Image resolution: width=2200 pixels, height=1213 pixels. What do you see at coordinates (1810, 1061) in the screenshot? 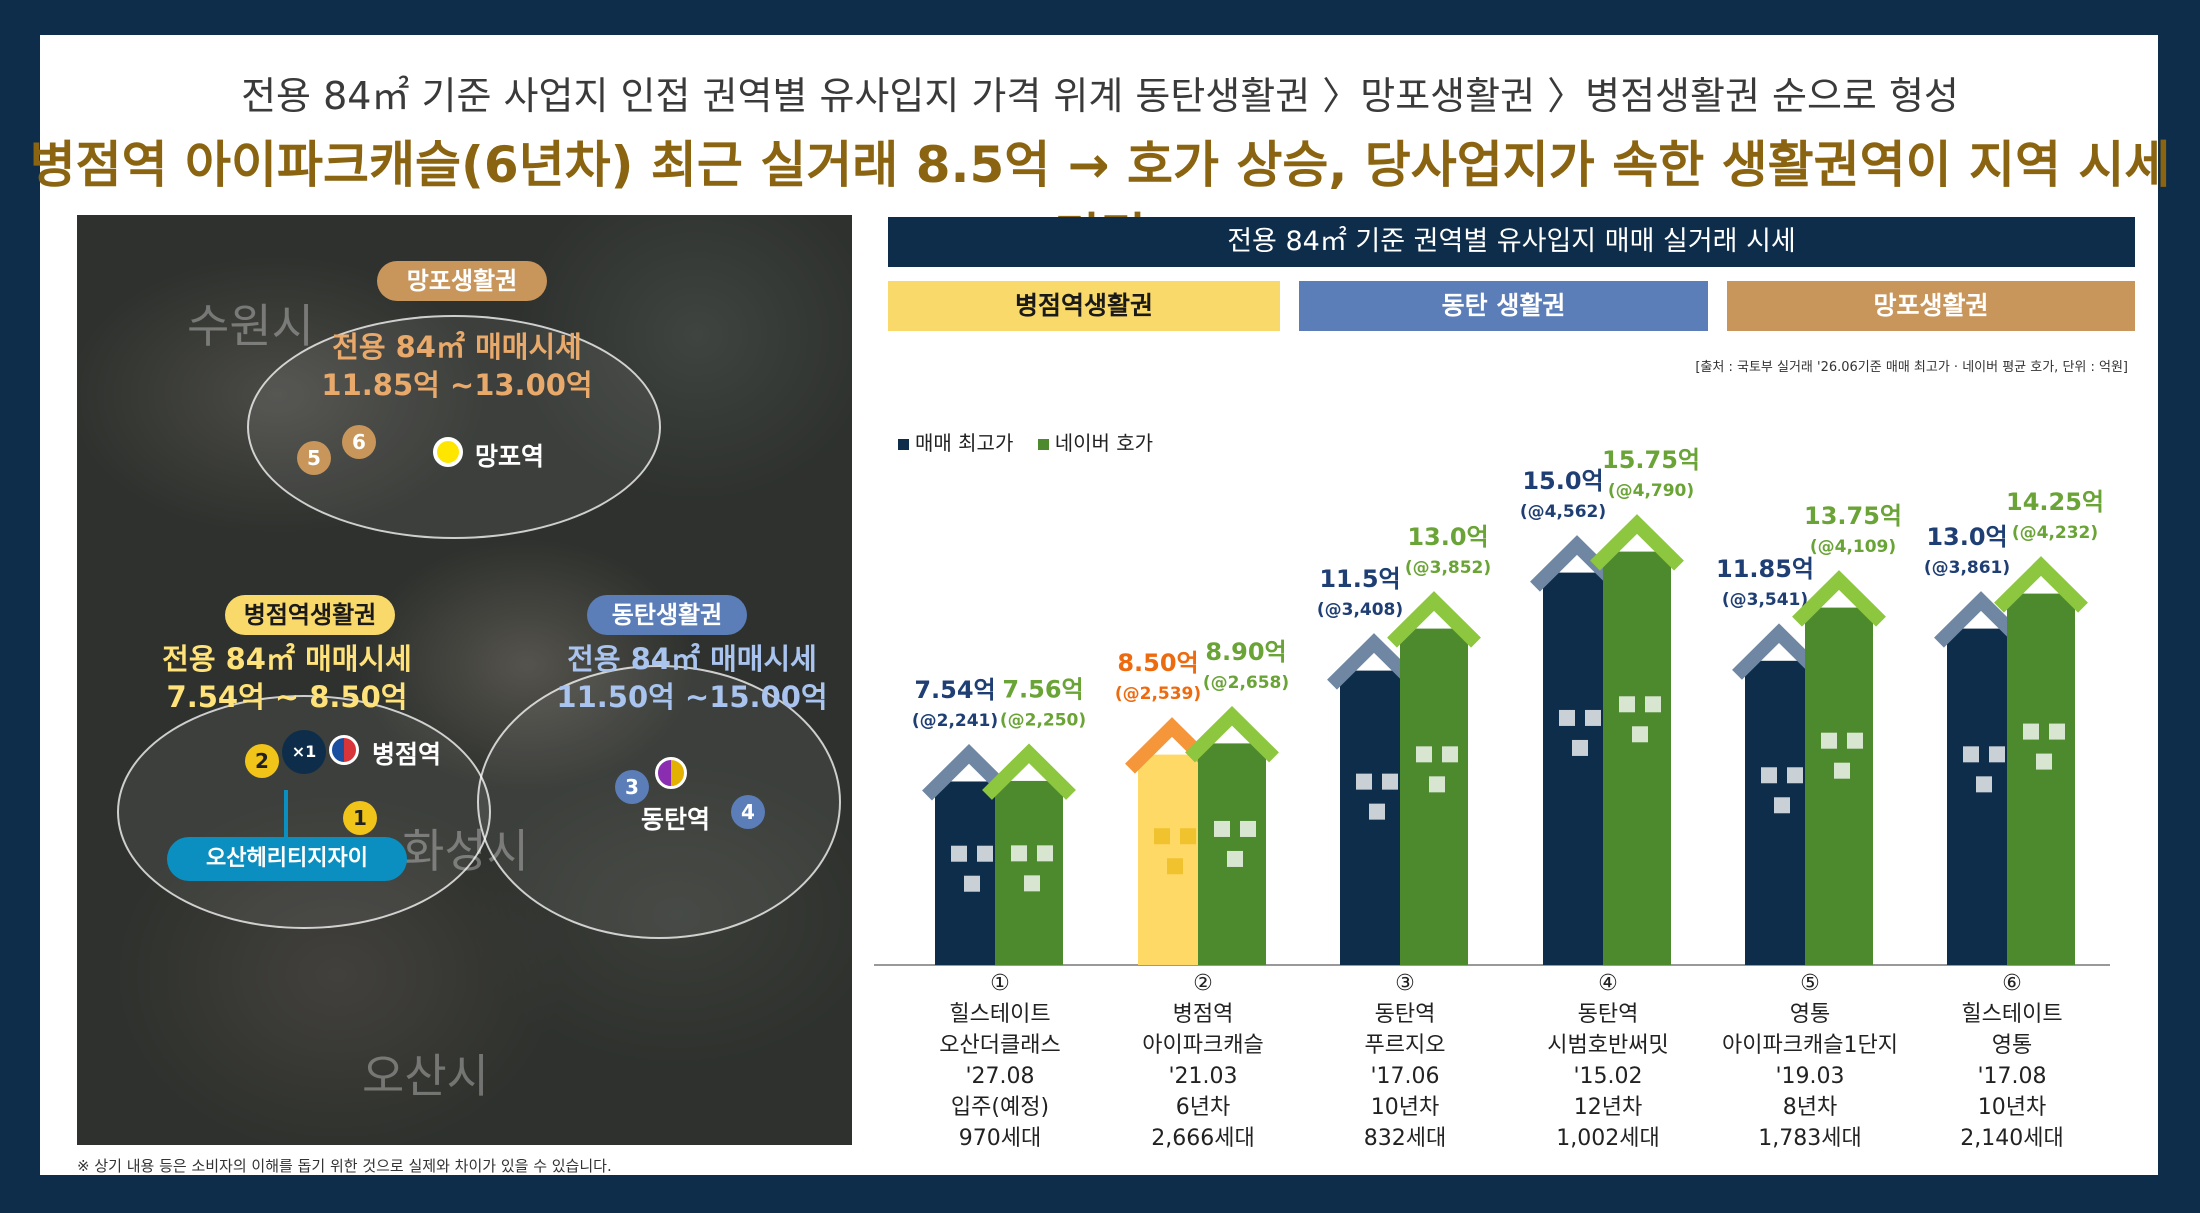
I see `category-label-5: ⑤ 영통 아이파크캐슬1단지 '19.03 8년차 1,783세대` at bounding box center [1810, 1061].